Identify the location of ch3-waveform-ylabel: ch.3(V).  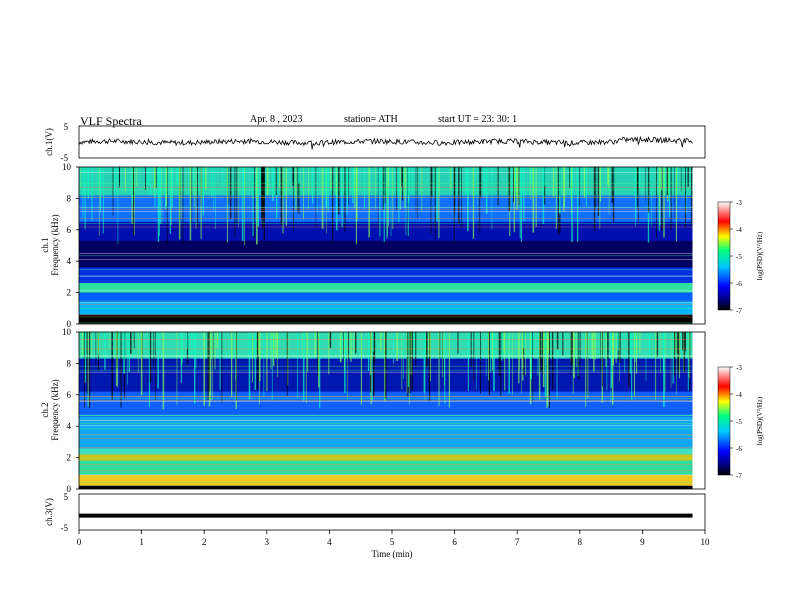
(49, 512).